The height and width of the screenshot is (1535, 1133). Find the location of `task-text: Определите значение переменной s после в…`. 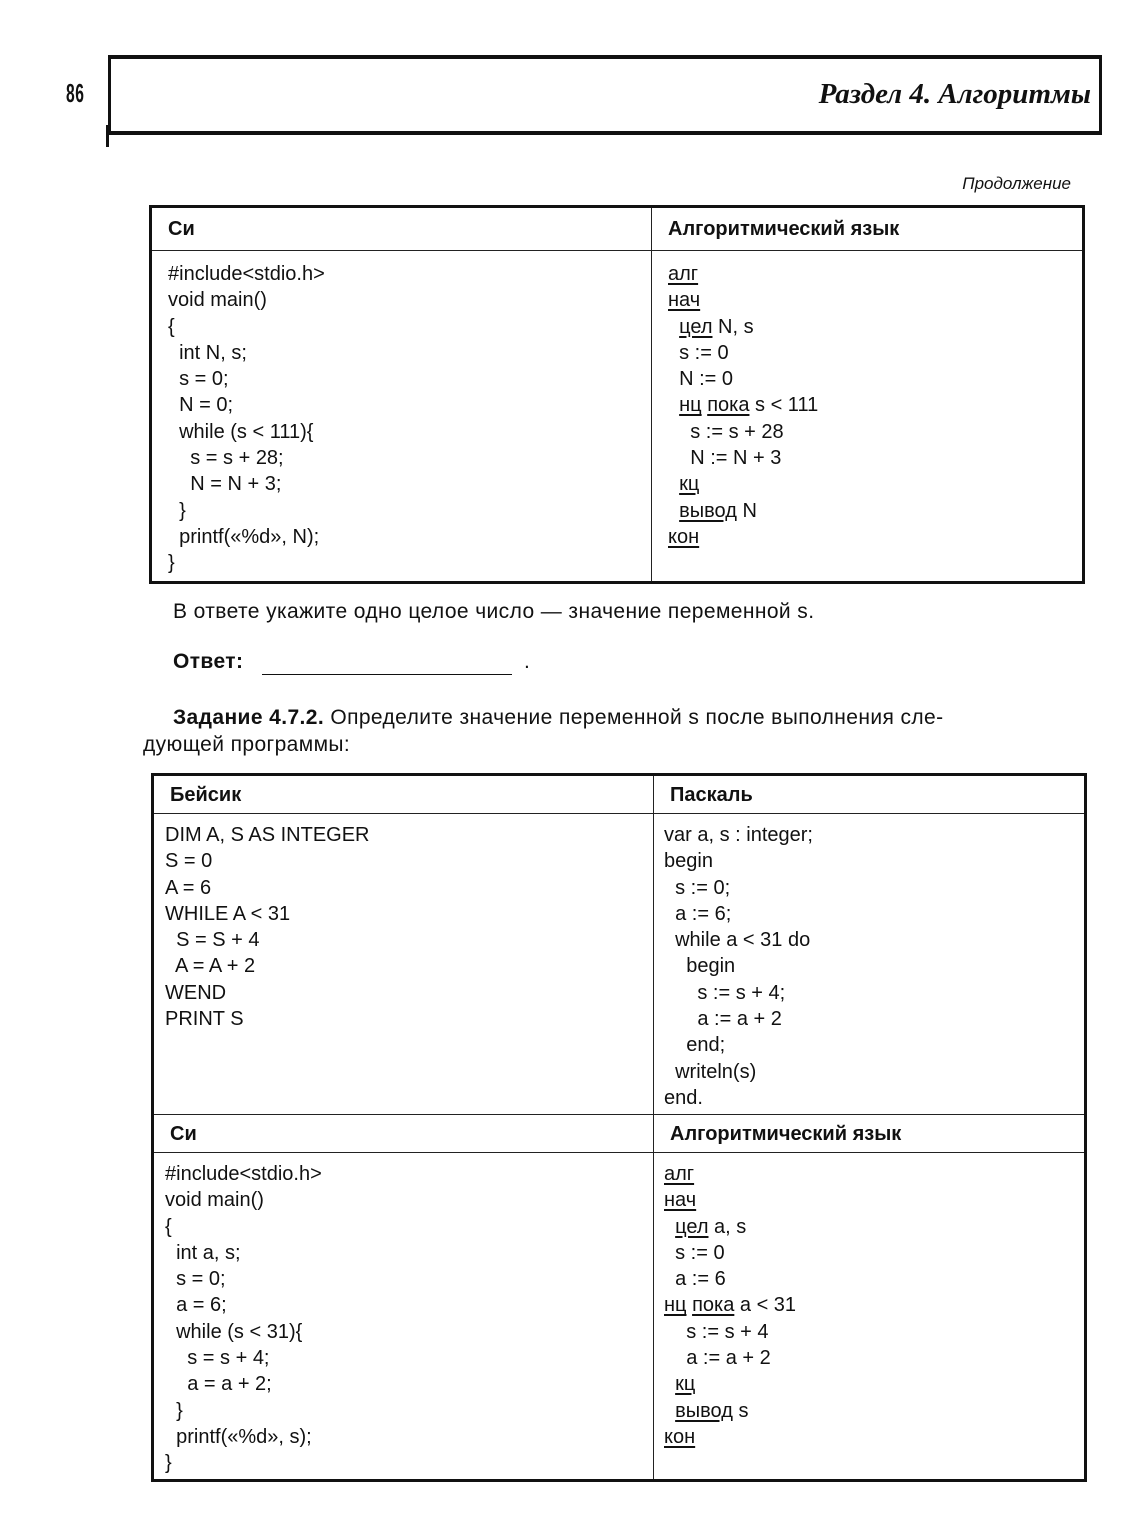

task-text: Определите значение переменной s после в… is located at coordinates (634, 717).